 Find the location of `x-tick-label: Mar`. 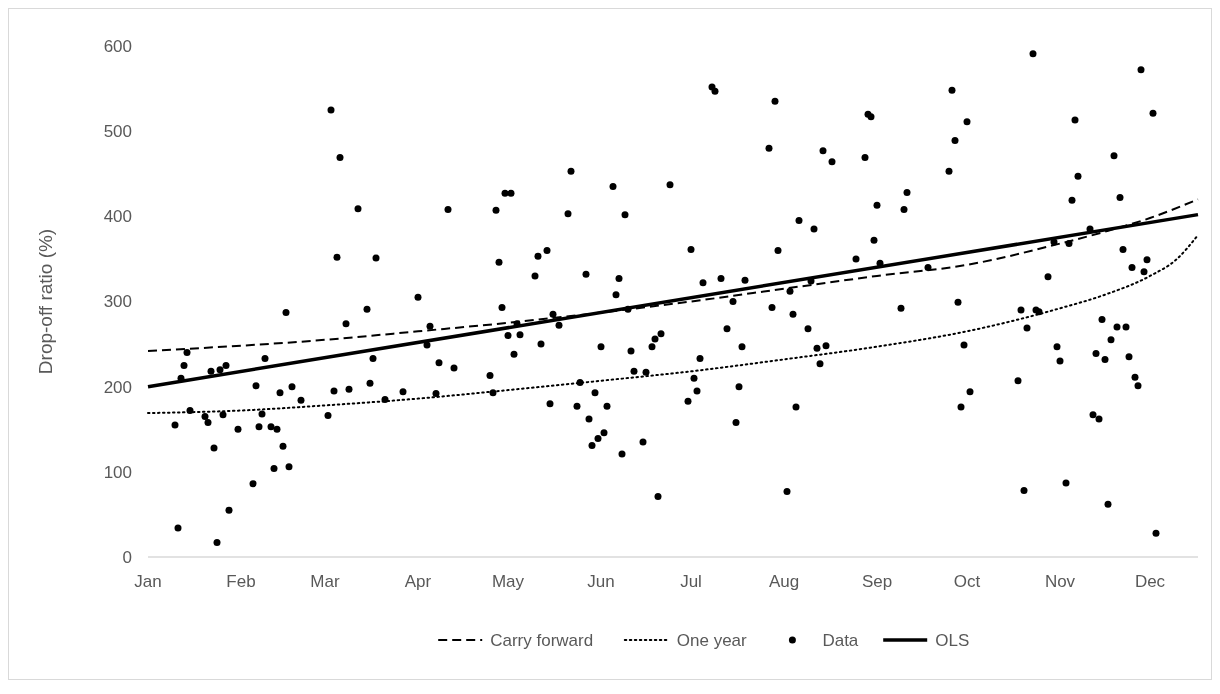

x-tick-label: Mar is located at coordinates (325, 581).